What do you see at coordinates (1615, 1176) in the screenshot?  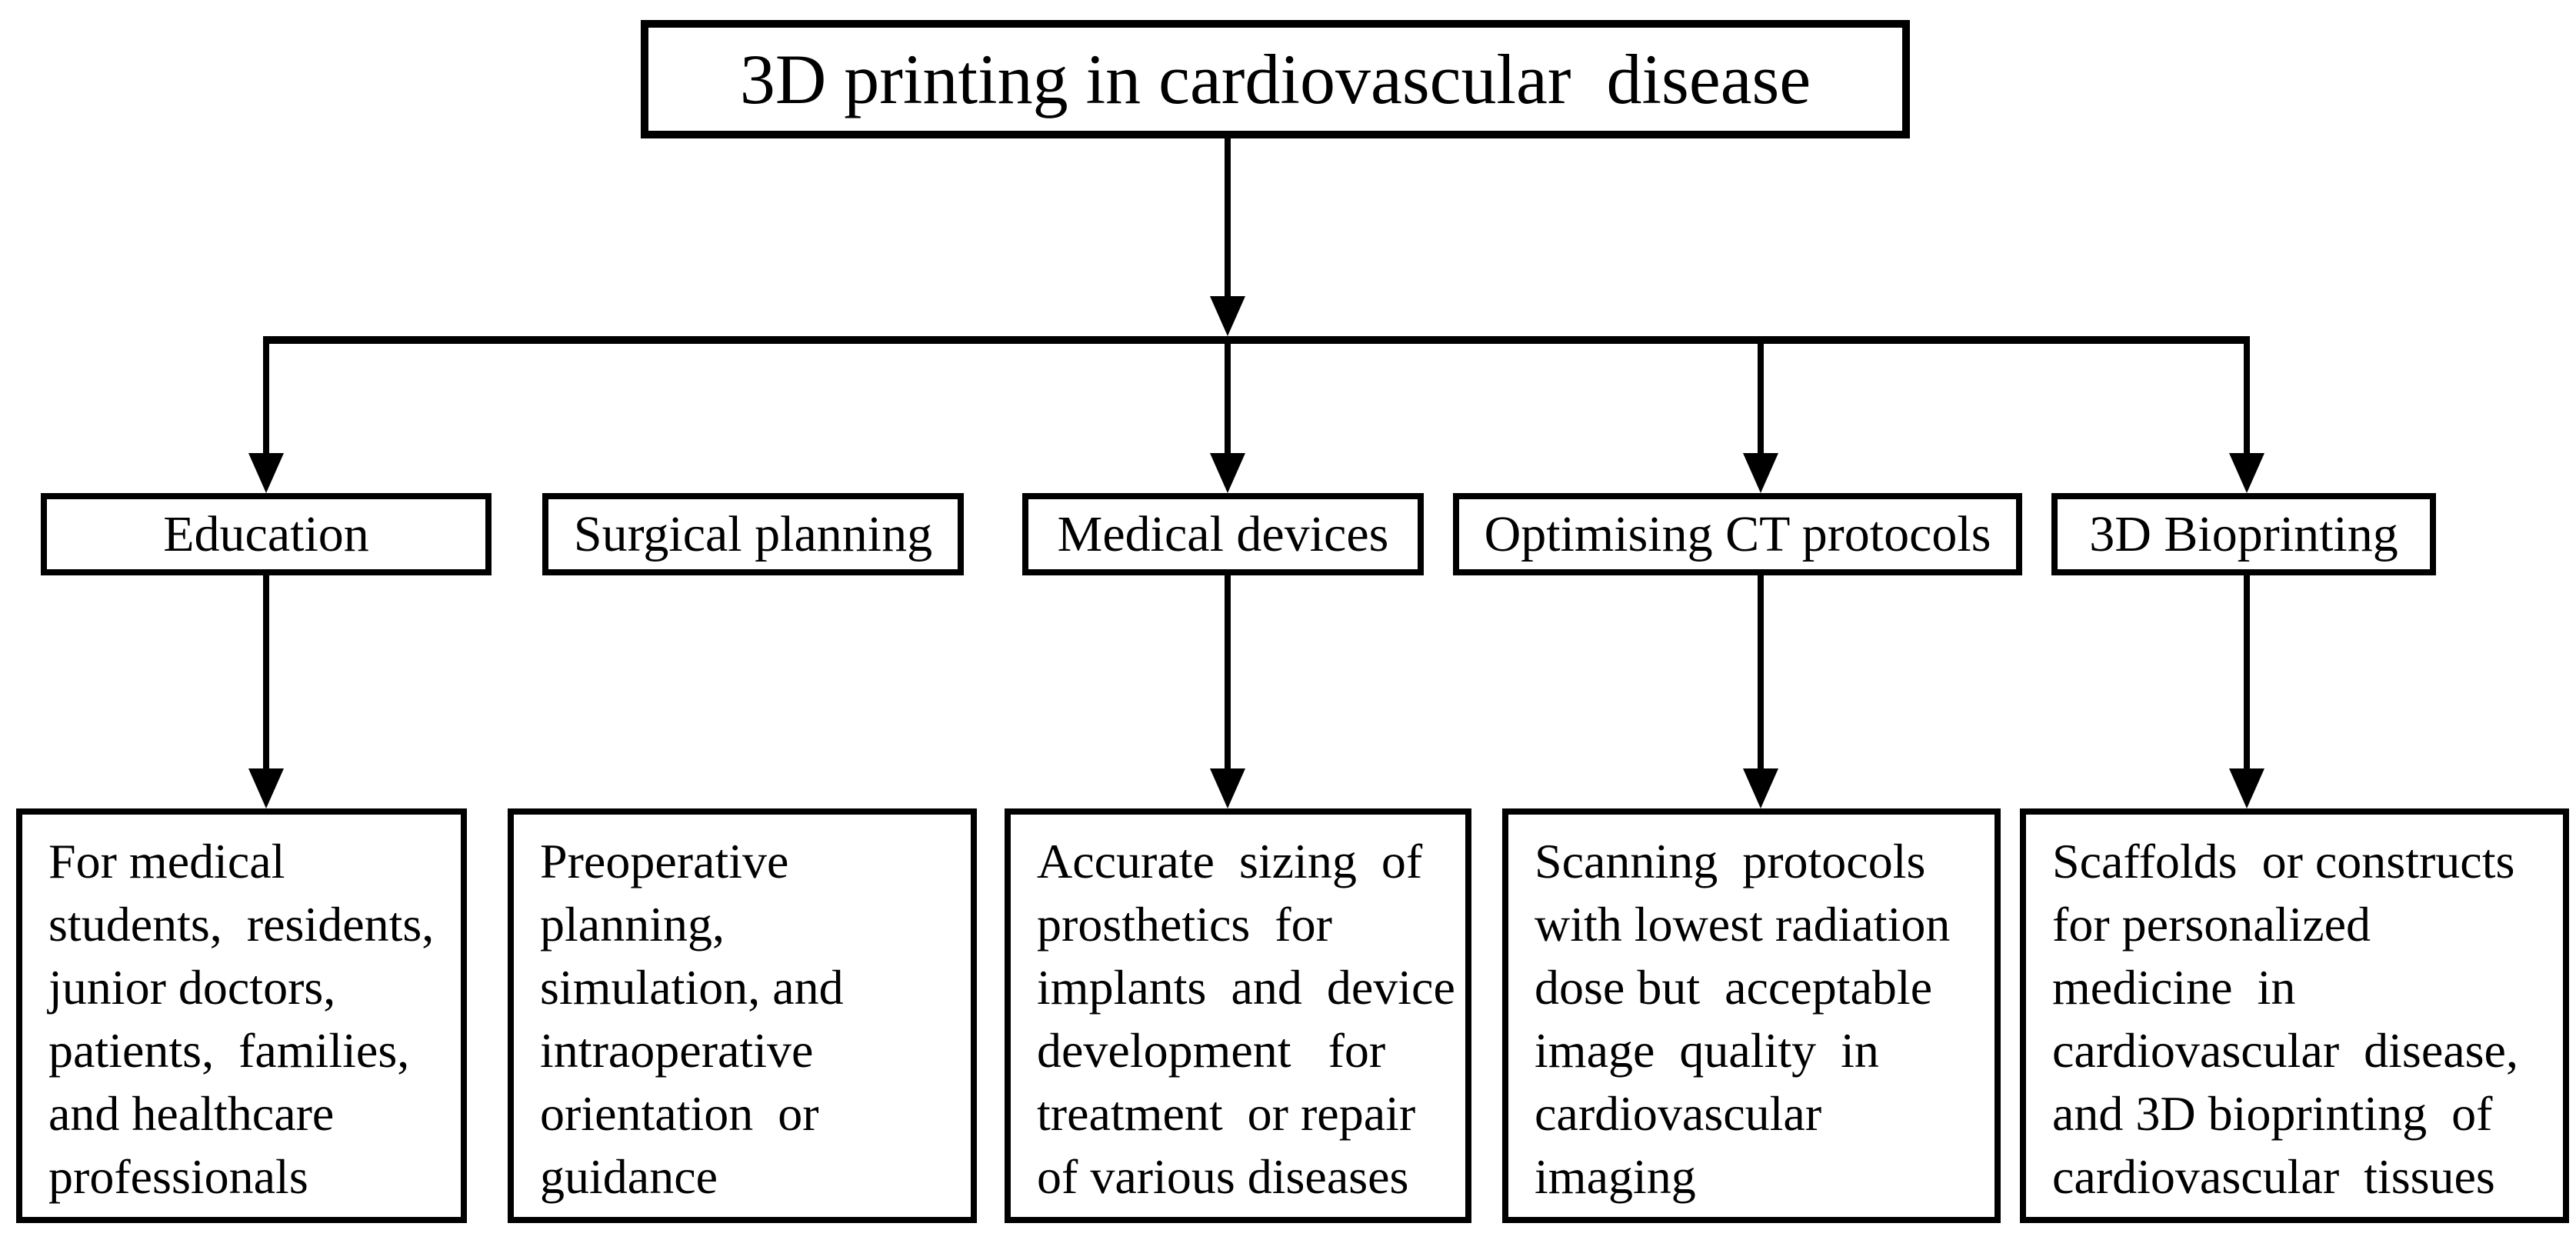 I see `description-line: imaging` at bounding box center [1615, 1176].